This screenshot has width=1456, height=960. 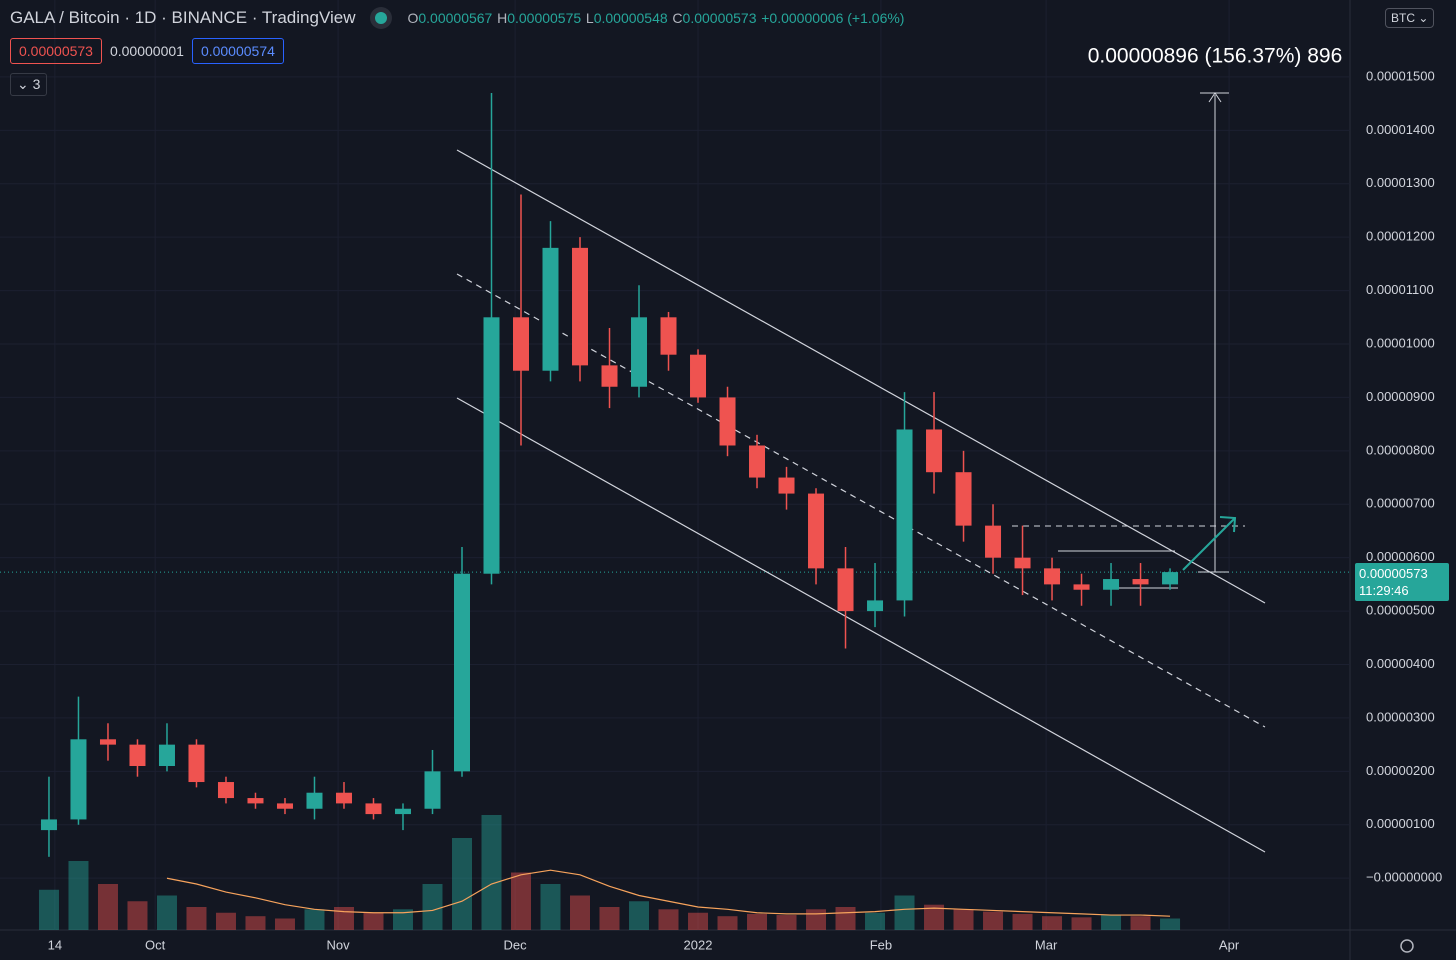 What do you see at coordinates (1400, 449) in the screenshot?
I see `y-tick-label: 0.00000800` at bounding box center [1400, 449].